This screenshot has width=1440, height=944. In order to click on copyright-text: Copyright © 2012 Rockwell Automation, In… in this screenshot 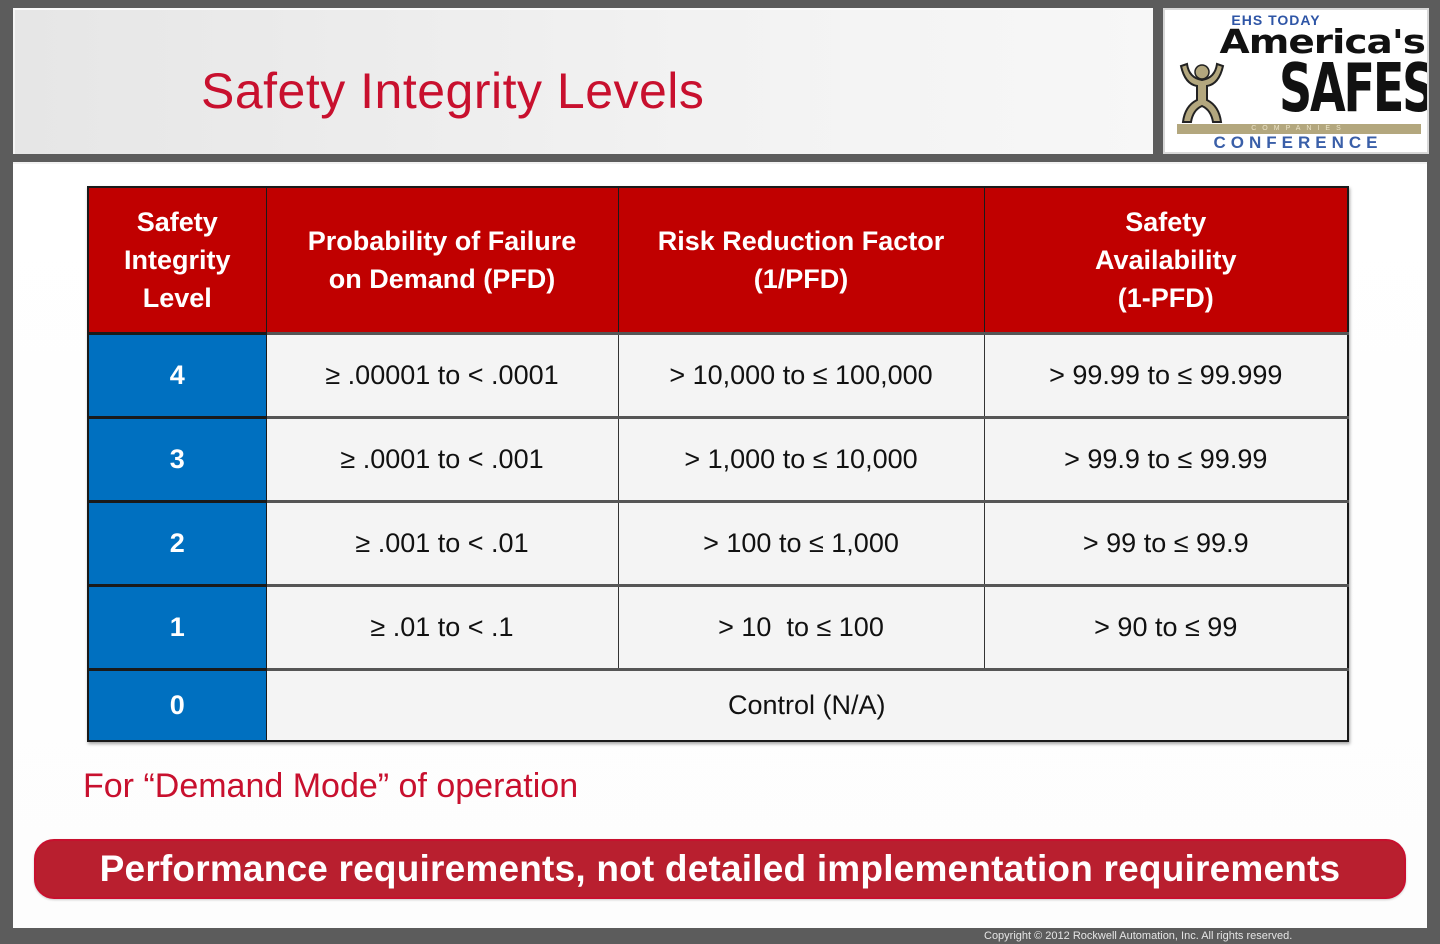, I will do `click(1138, 936)`.